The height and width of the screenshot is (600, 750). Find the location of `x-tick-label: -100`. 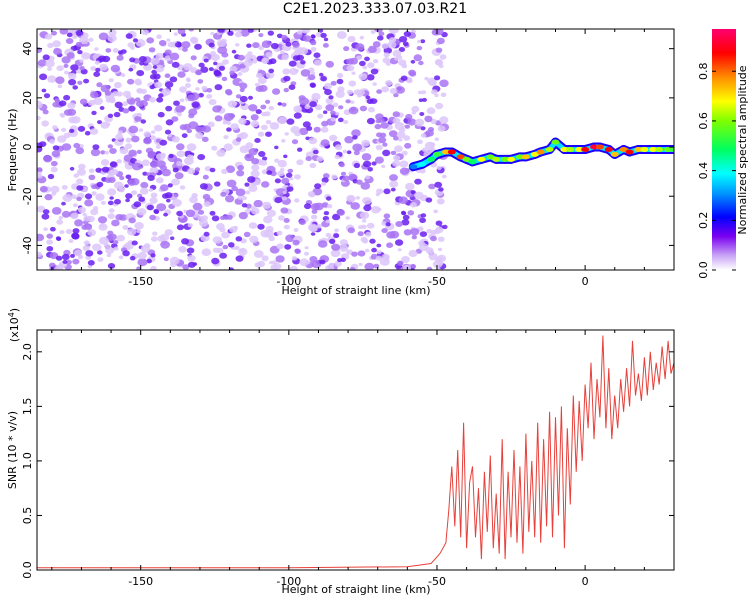

x-tick-label: -100 is located at coordinates (288, 581).